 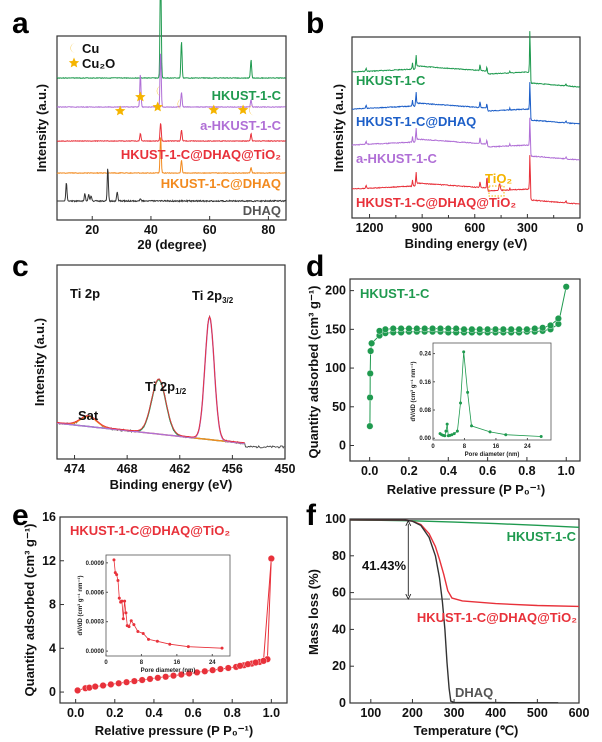 What do you see at coordinates (470, 224) in the screenshot?
I see `panel-b-xticks: 1200 900 600 300 0` at bounding box center [470, 224].